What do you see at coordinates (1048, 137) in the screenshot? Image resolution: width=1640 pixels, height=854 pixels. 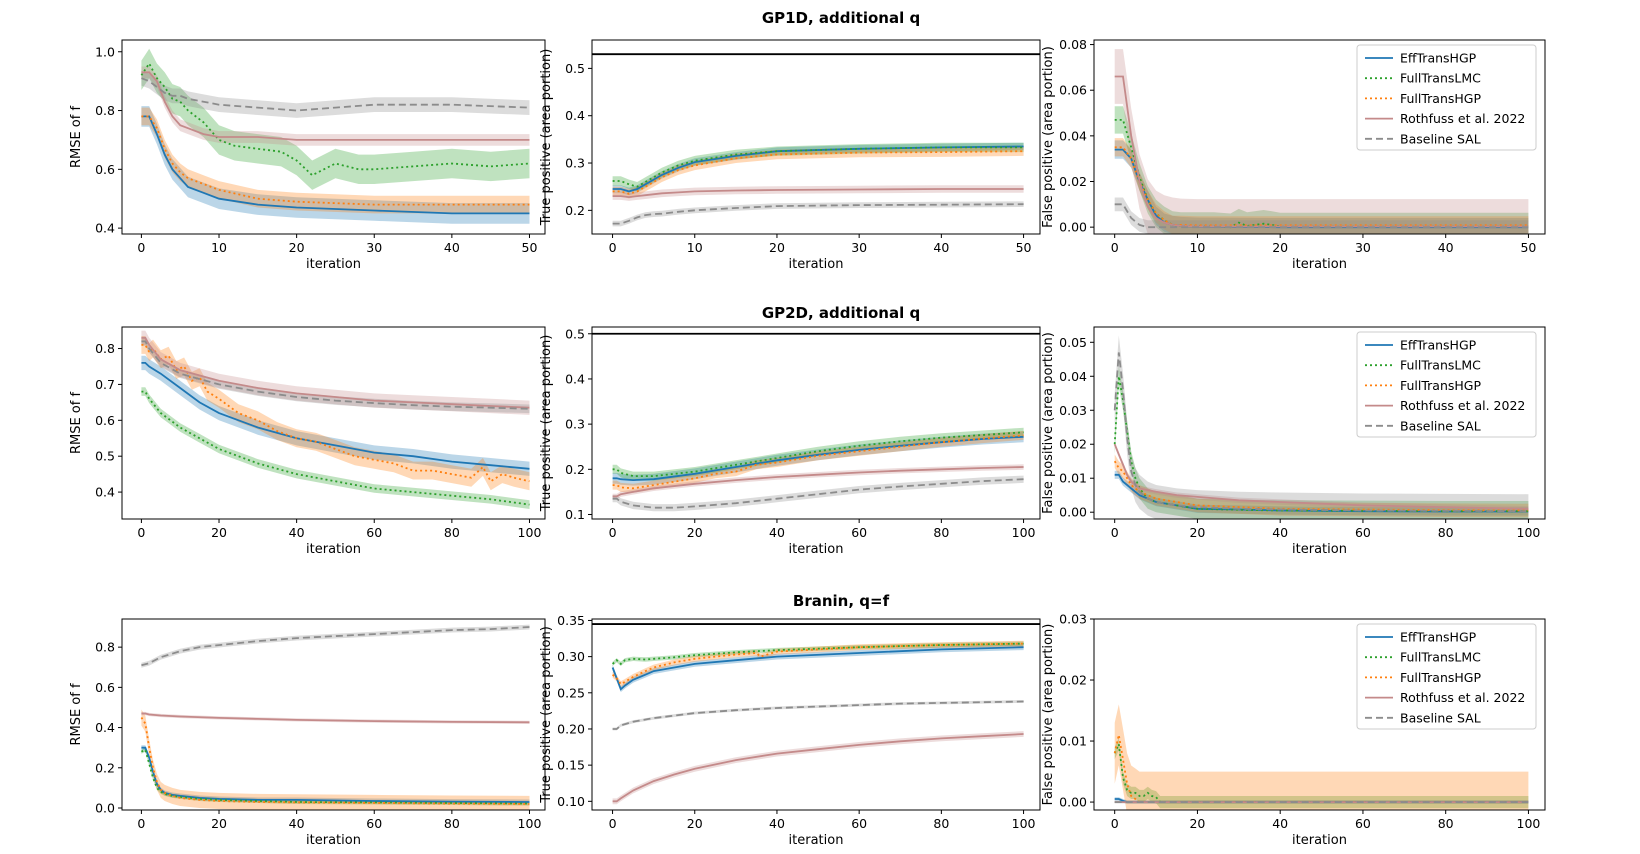 I see `y-axis-label: False positive (area portion)` at bounding box center [1048, 137].